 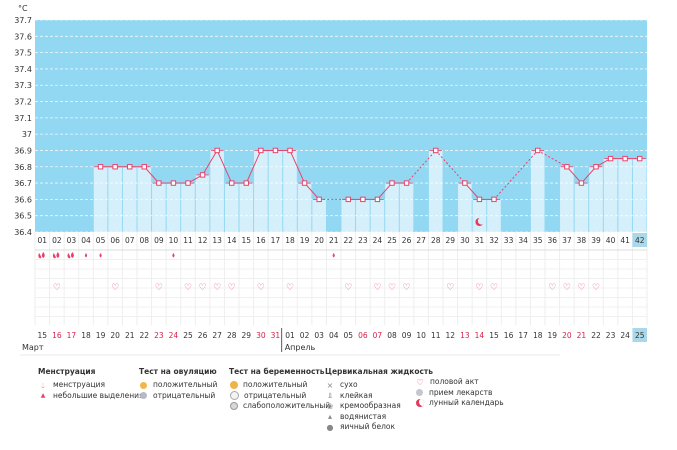 I want to click on y-tick-label: 36.5, so click(x=23, y=216).